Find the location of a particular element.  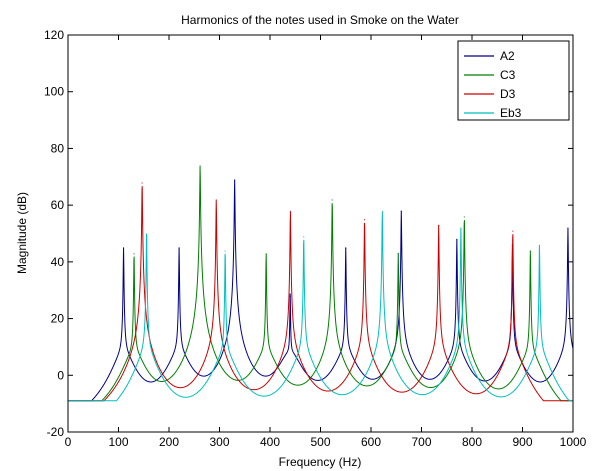

legend-box is located at coordinates (513, 80).